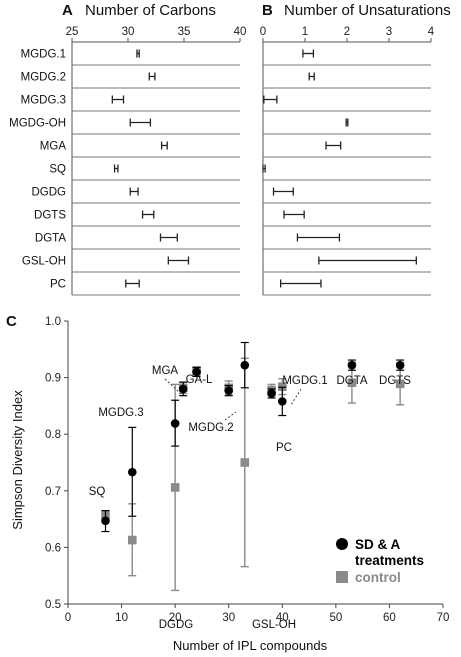 The height and width of the screenshot is (657, 461). What do you see at coordinates (53, 322) in the screenshot?
I see `c-y-tick-label: 1.0` at bounding box center [53, 322].